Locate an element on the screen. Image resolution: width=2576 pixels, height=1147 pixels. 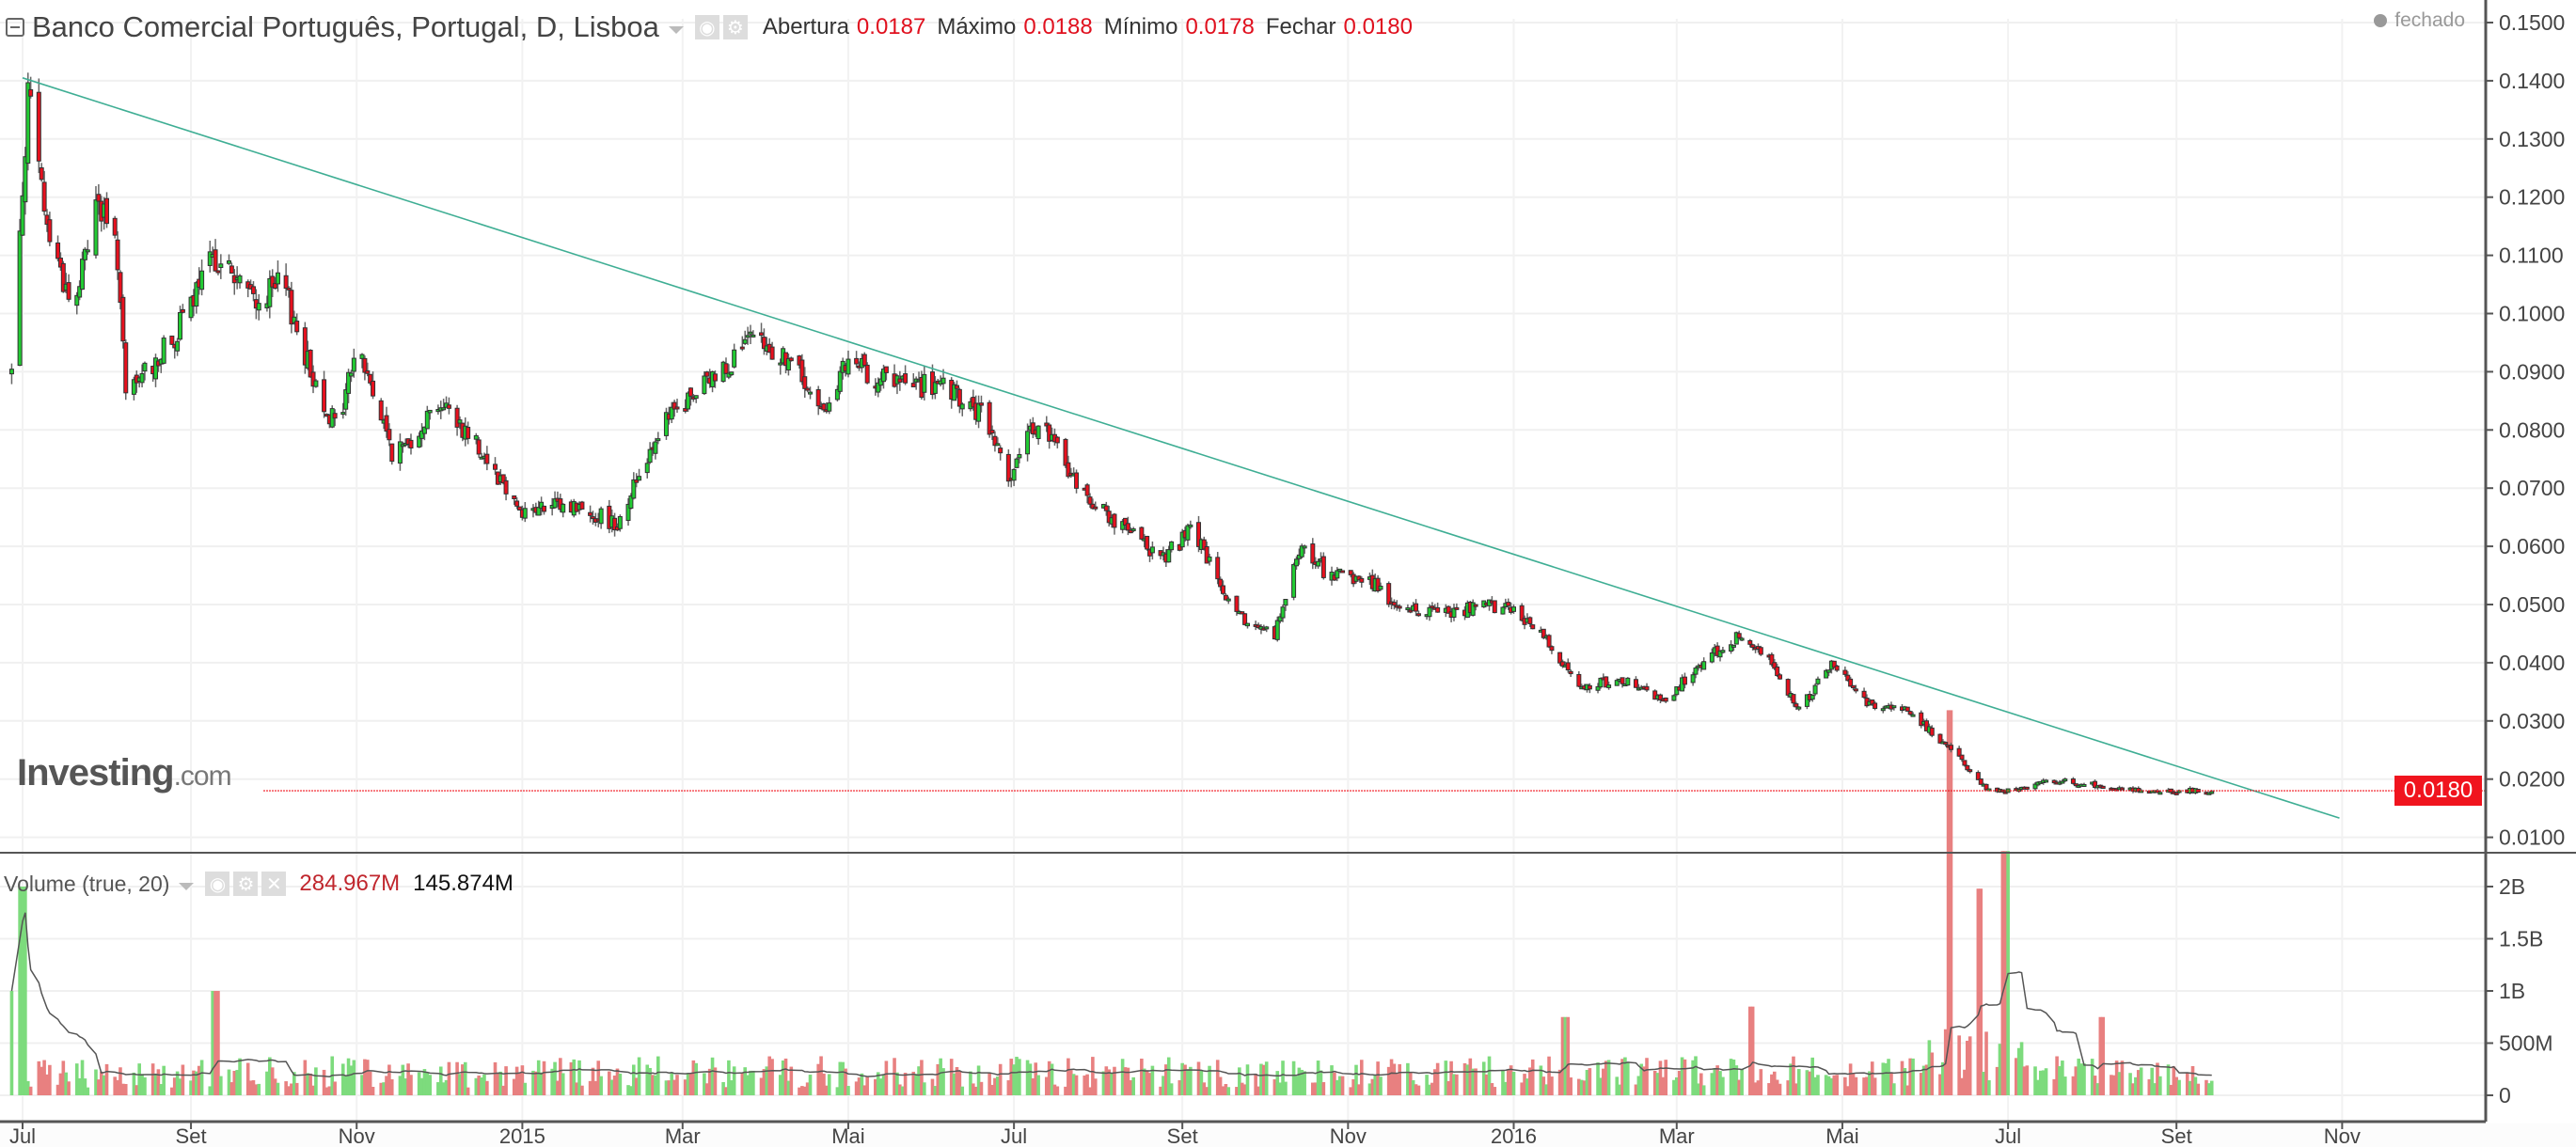
high-label: Máximo is located at coordinates (977, 26).